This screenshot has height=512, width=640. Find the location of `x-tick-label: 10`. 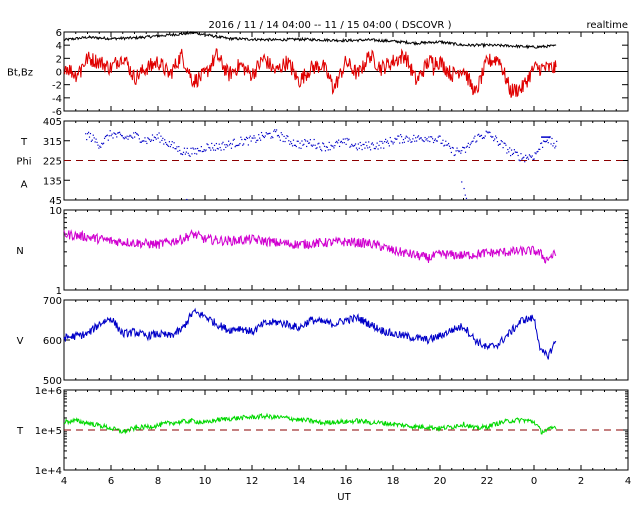

x-tick-label: 10 is located at coordinates (205, 481).